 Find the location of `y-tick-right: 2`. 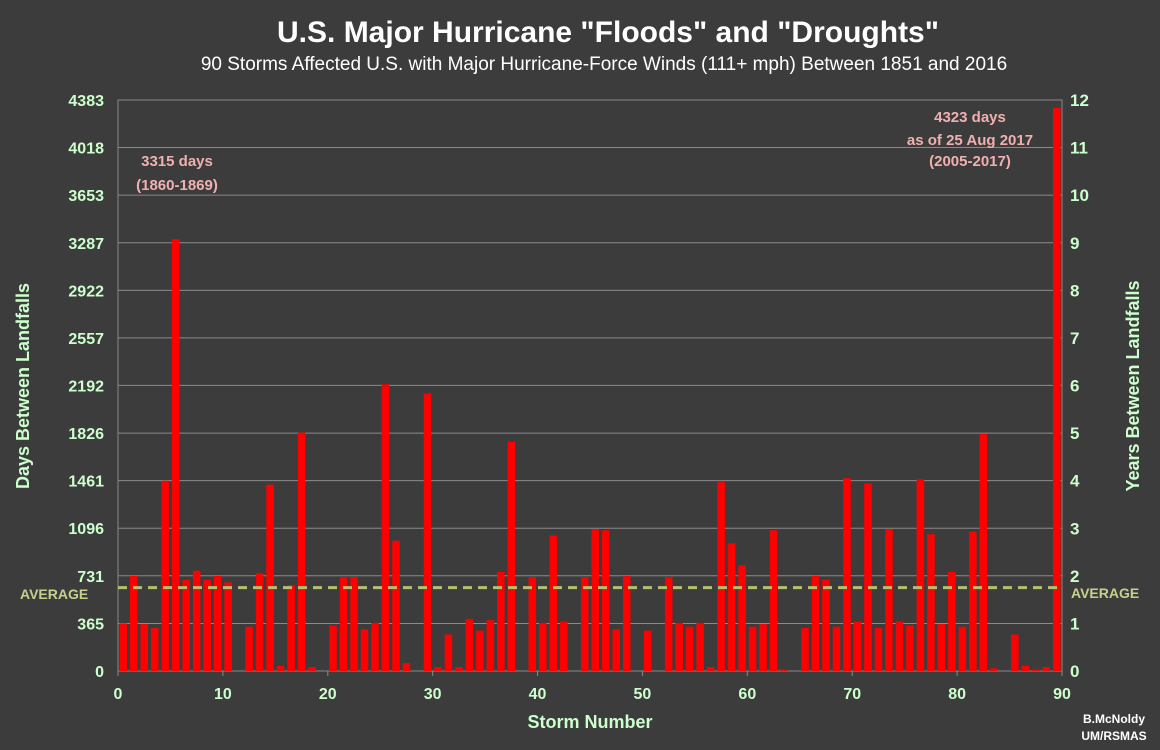

y-tick-right: 2 is located at coordinates (1074, 576).